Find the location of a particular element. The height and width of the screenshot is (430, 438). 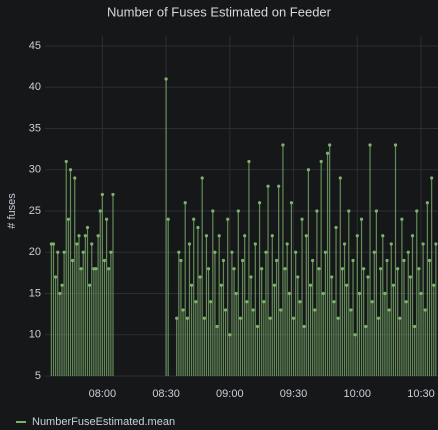

y-tick-label: 30 is located at coordinates (35, 170).